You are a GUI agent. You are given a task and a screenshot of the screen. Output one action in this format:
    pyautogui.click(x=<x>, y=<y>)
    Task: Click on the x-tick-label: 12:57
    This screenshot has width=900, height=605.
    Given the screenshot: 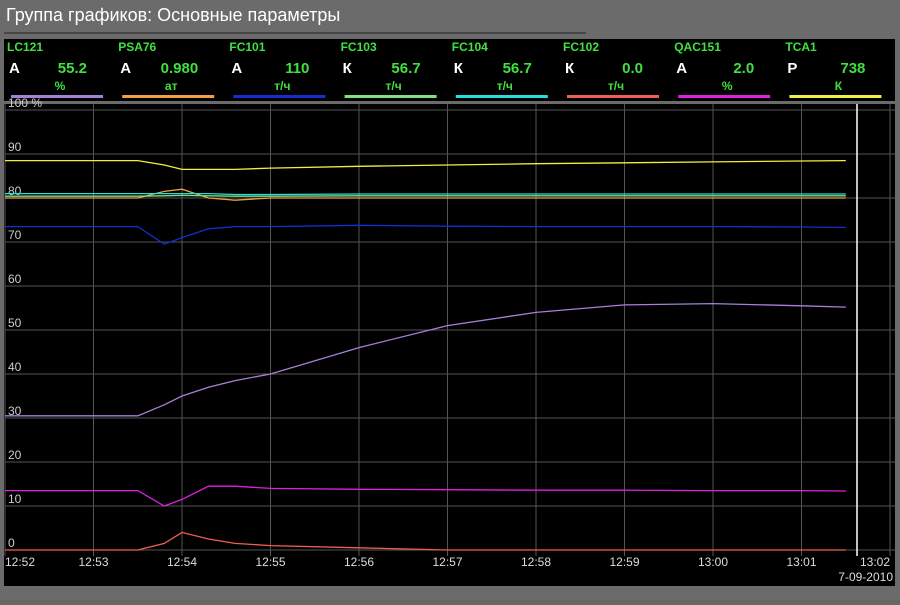 What is the action you would take?
    pyautogui.click(x=447, y=562)
    